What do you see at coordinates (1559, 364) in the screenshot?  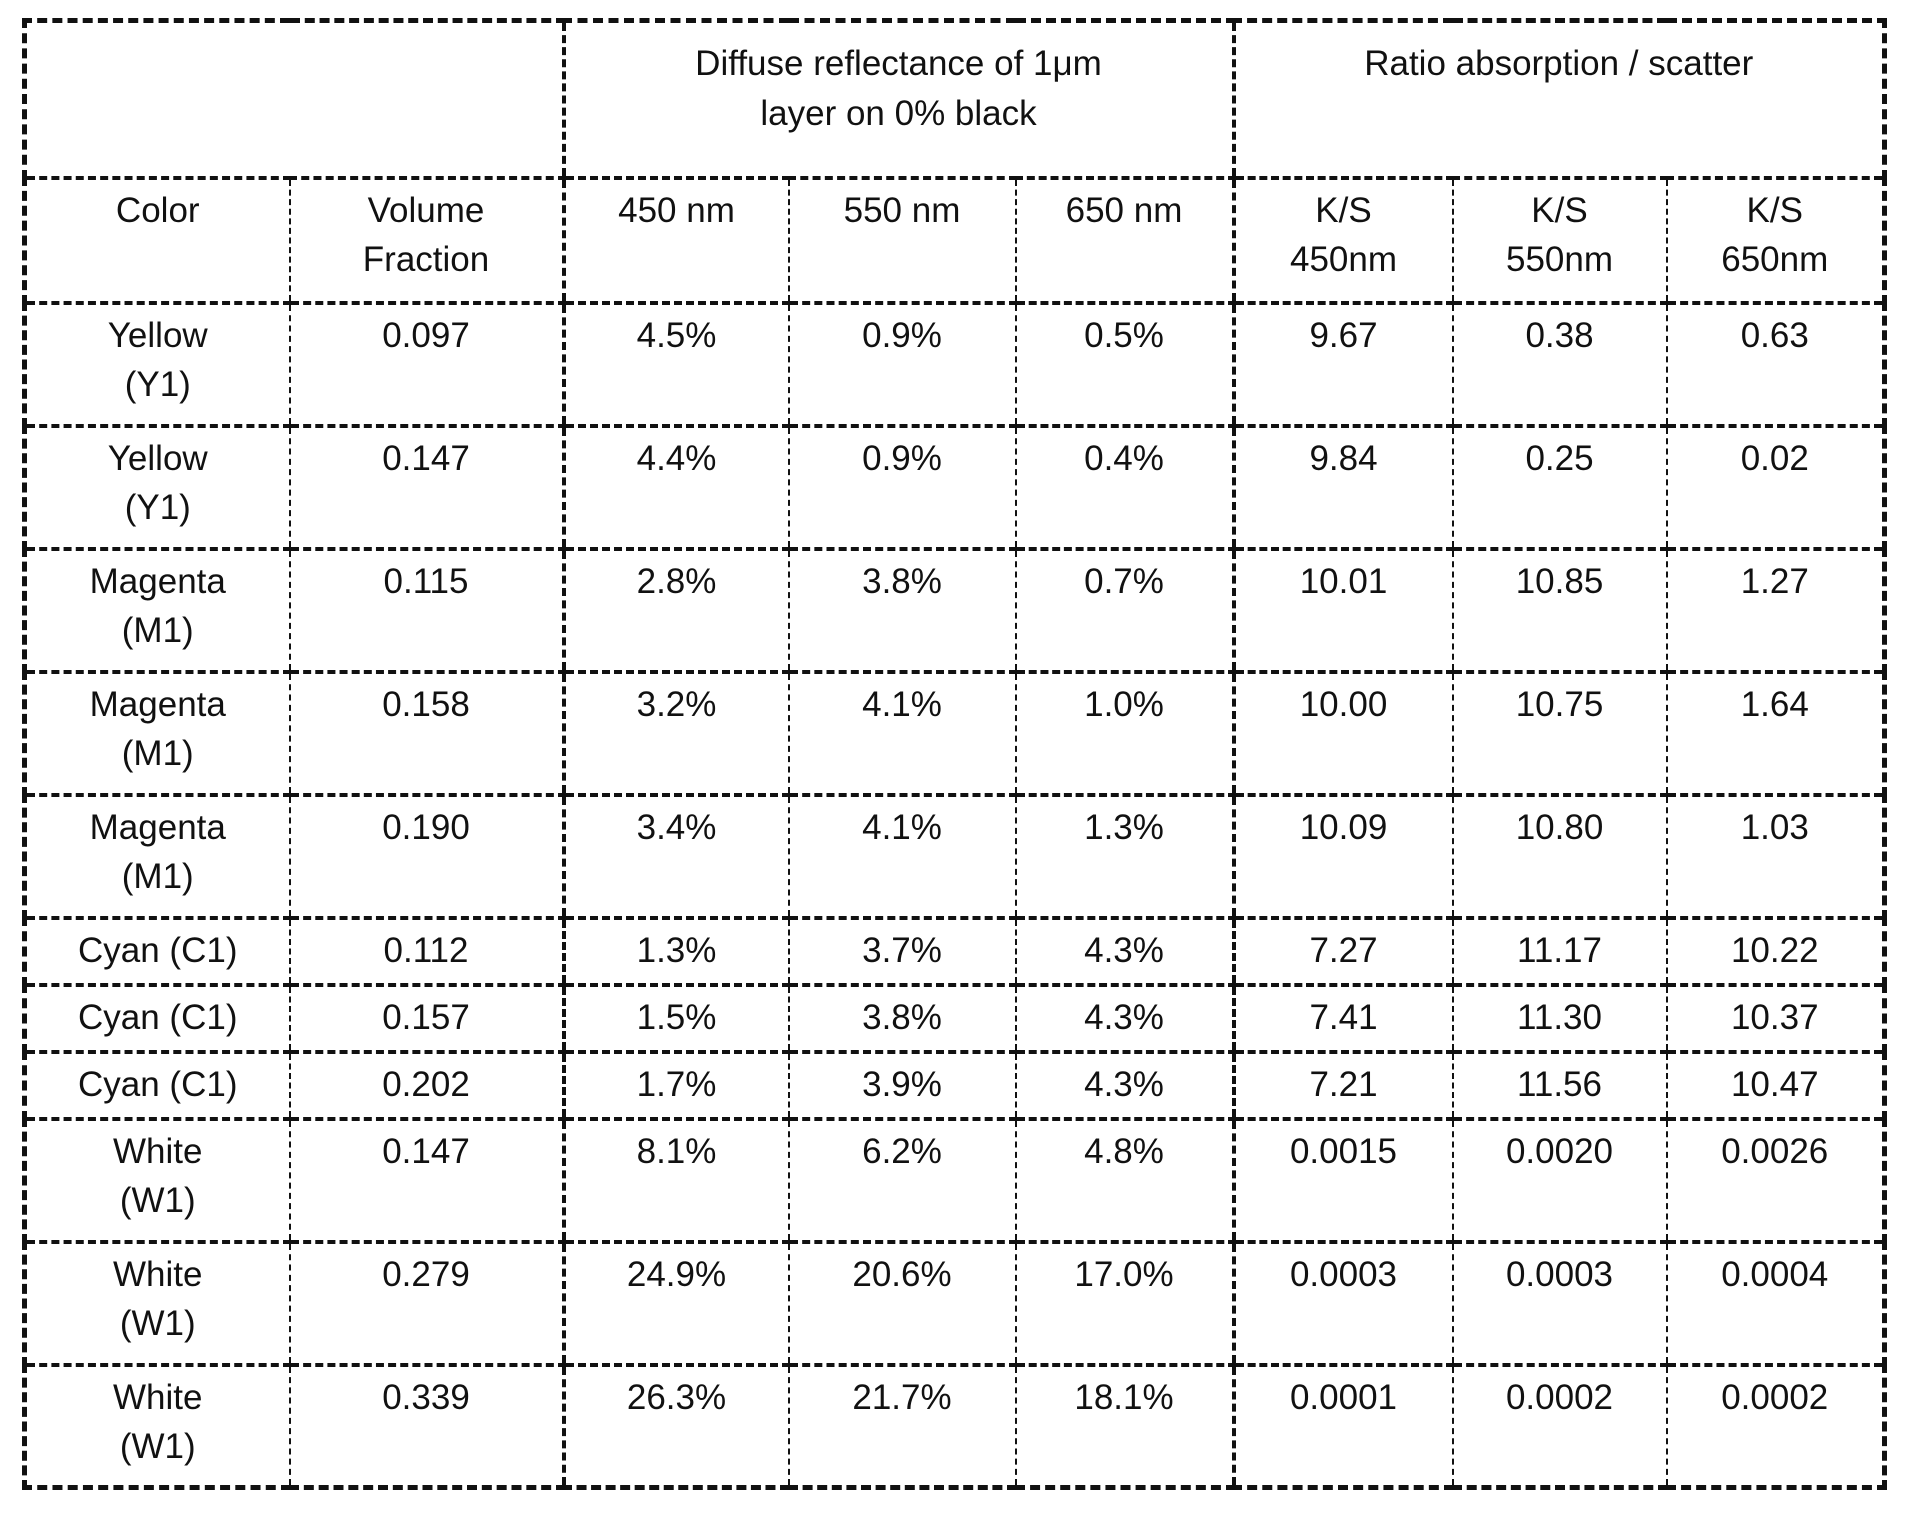 I see `cell-ks-550nm: 0.38` at bounding box center [1559, 364].